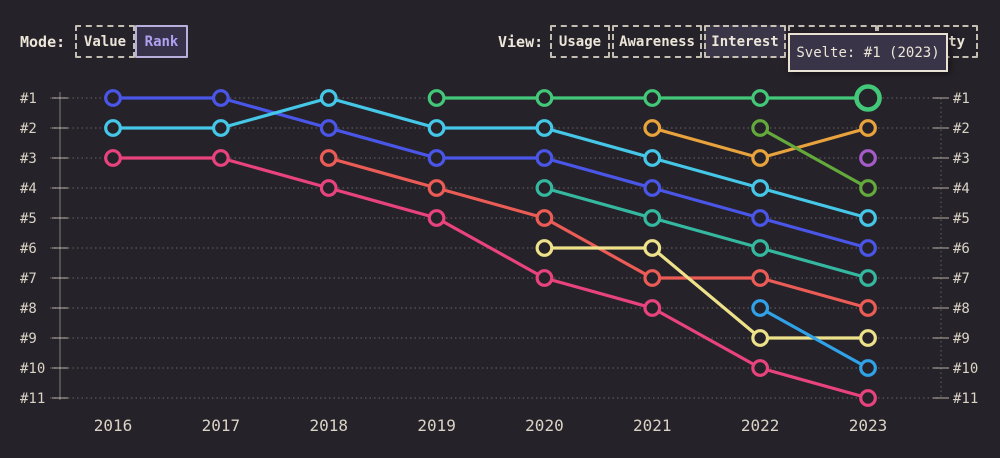 The image size is (1000, 458). I want to click on view-usage-button: Usage, so click(580, 41).